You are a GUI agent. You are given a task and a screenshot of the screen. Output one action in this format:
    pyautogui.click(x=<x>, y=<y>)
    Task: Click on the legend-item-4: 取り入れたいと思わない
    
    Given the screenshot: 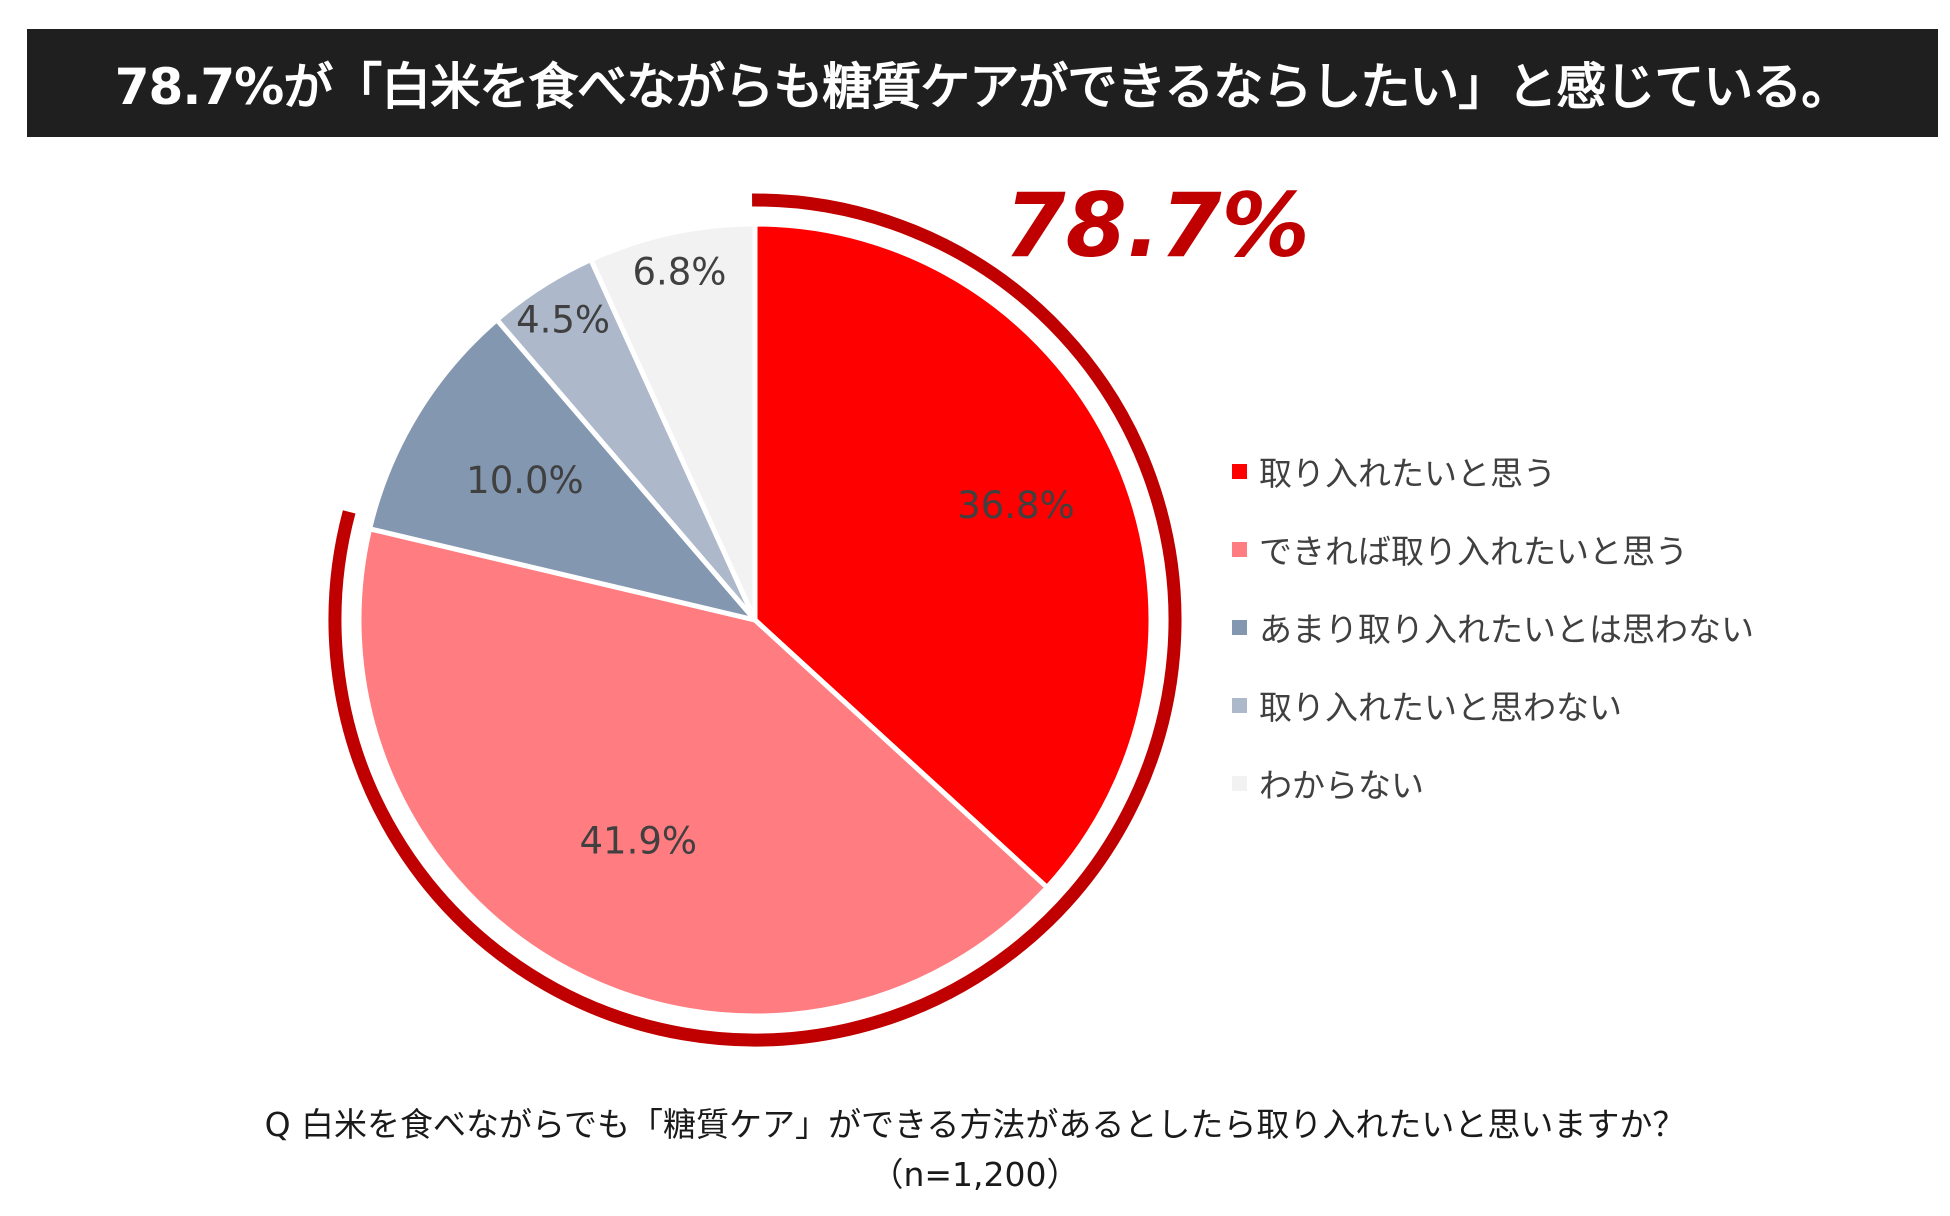 What is the action you would take?
    pyautogui.click(x=1493, y=705)
    